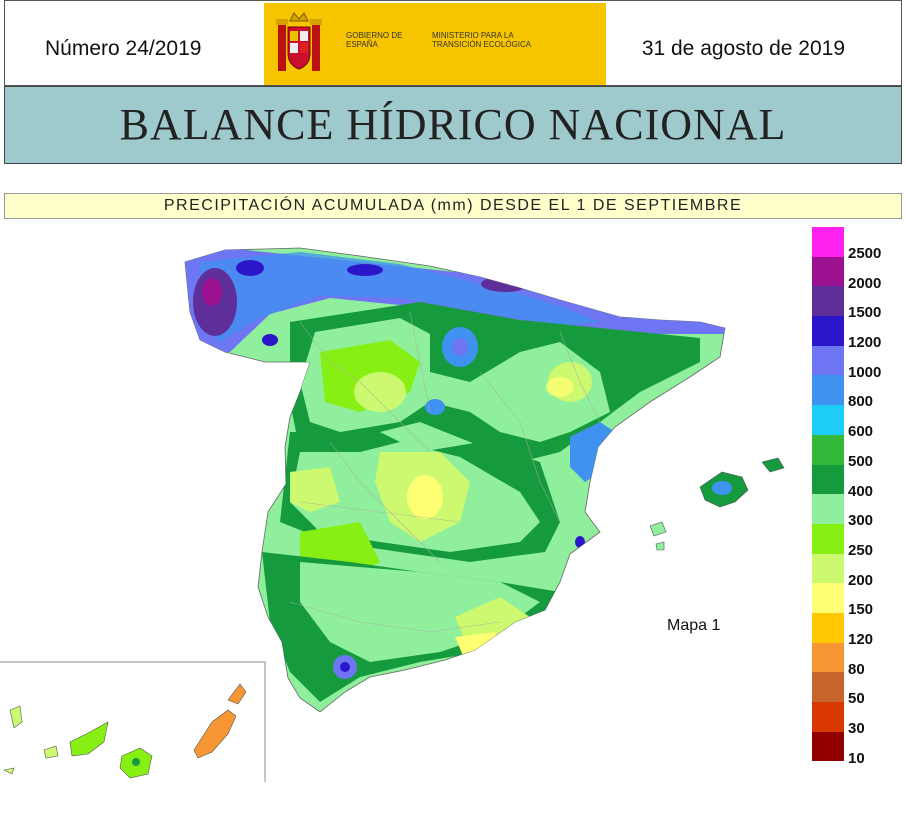  I want to click on coat-of-arms-icon, so click(299, 41).